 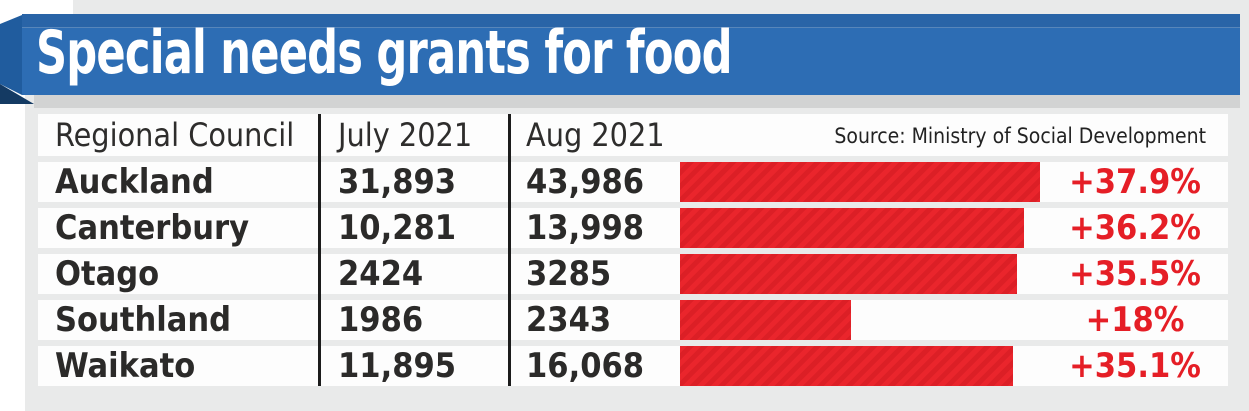 What do you see at coordinates (381, 274) in the screenshot?
I see `july-value: 2424` at bounding box center [381, 274].